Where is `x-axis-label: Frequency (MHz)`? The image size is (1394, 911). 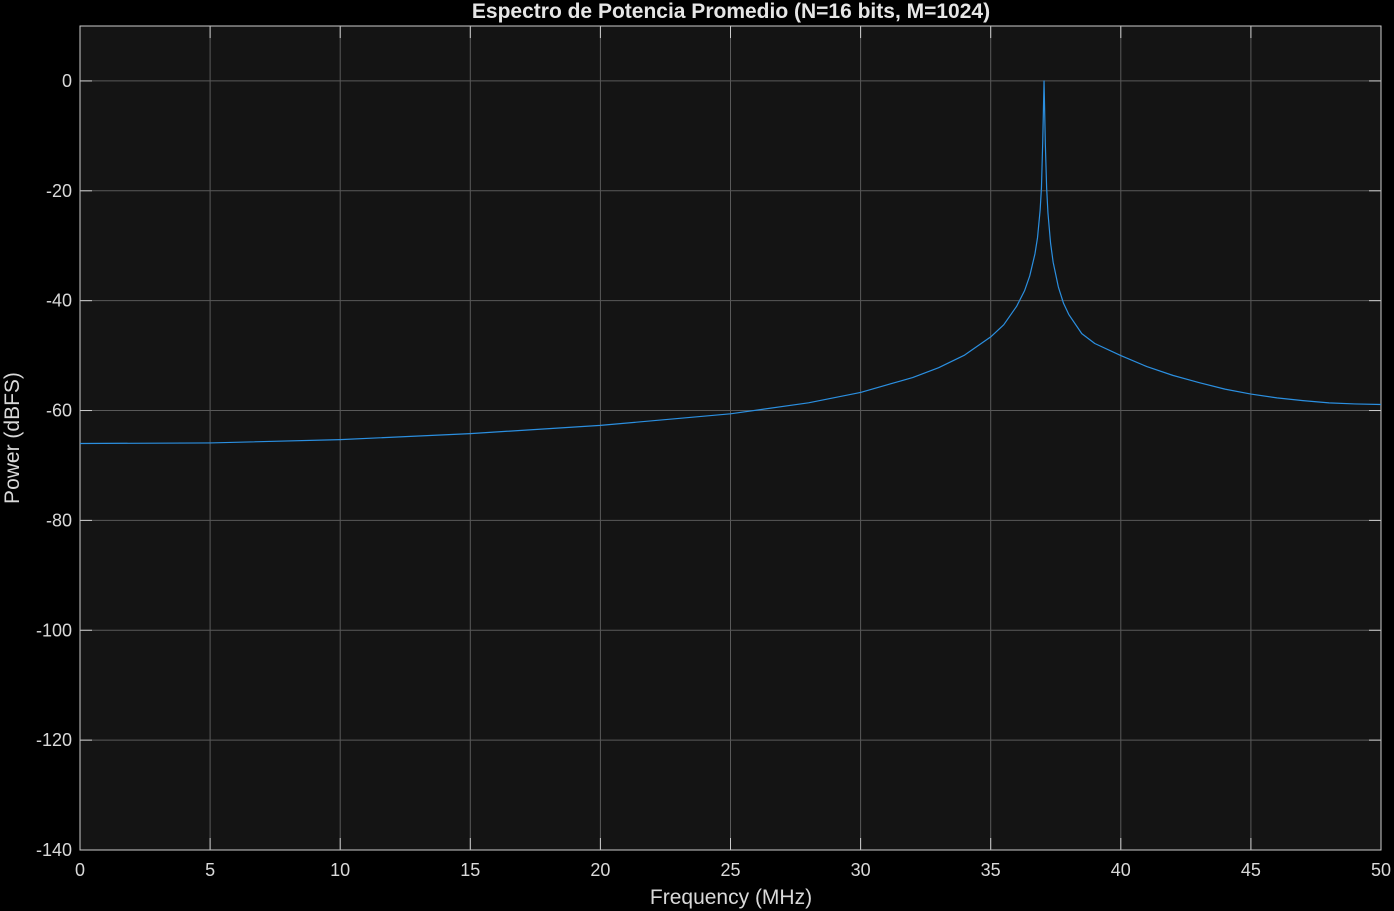 x-axis-label: Frequency (MHz) is located at coordinates (731, 897).